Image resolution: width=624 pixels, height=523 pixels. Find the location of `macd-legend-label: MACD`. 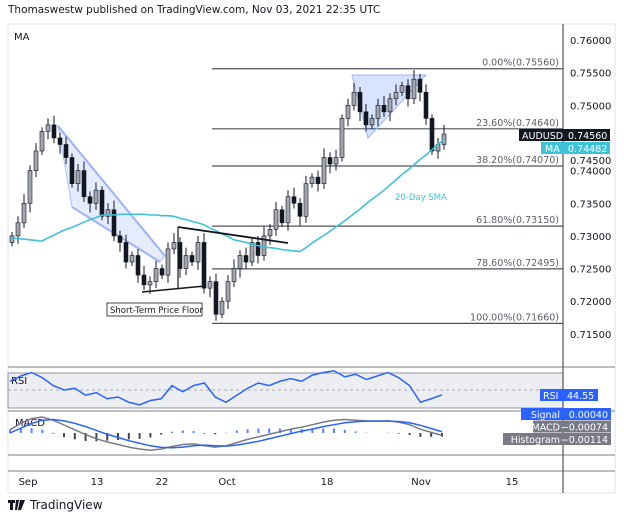

macd-legend-label: MACD is located at coordinates (546, 428).